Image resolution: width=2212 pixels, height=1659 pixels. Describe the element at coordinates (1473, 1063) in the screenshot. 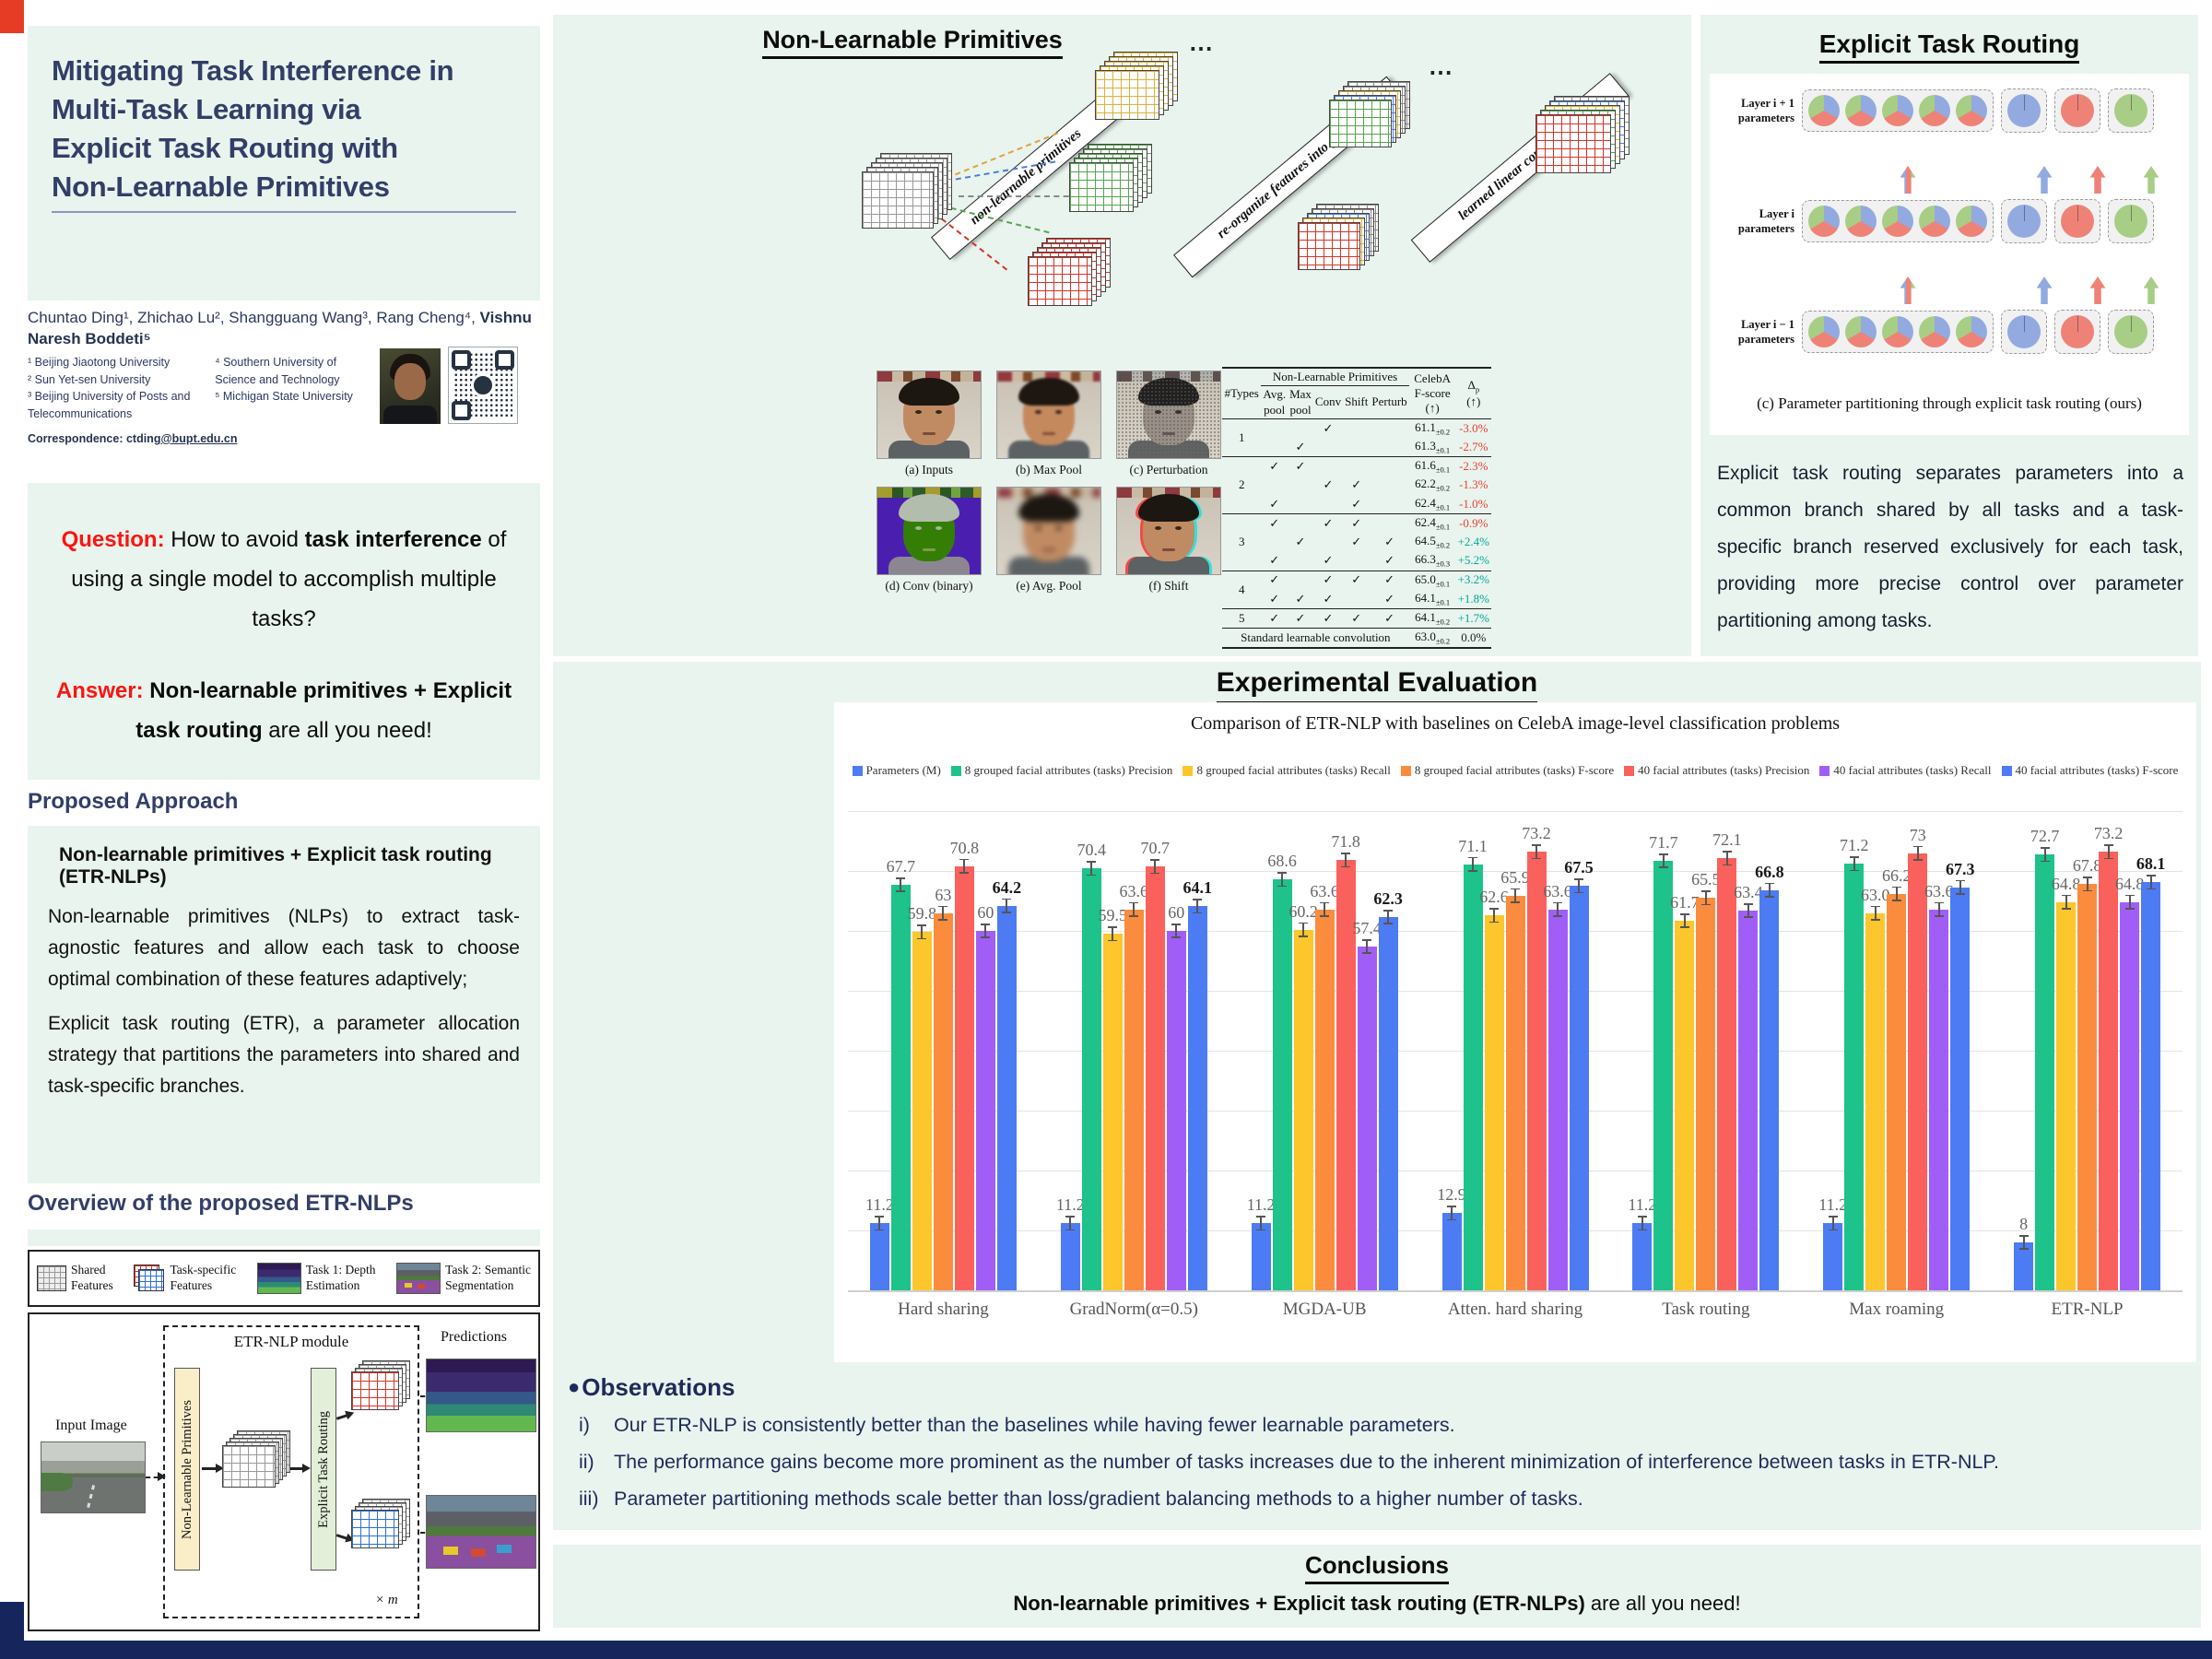

I see `bar: 71.1` at that location.